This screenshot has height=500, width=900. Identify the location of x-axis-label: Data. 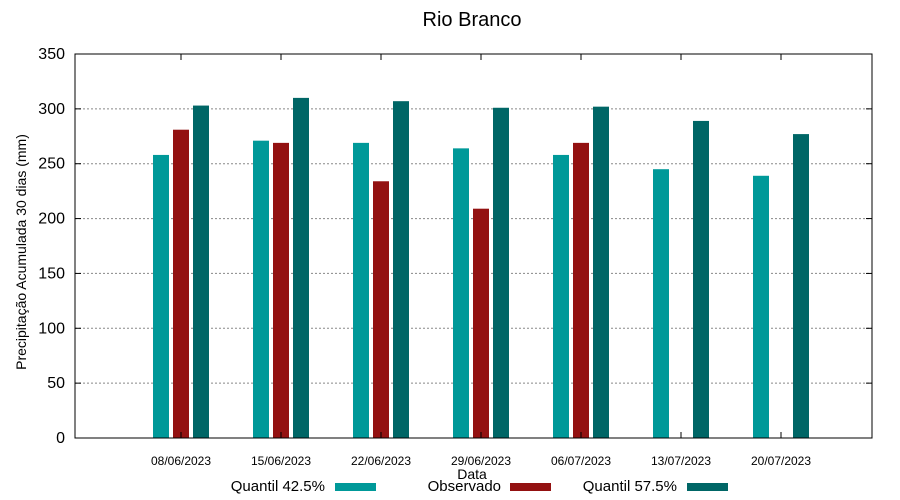
(472, 474).